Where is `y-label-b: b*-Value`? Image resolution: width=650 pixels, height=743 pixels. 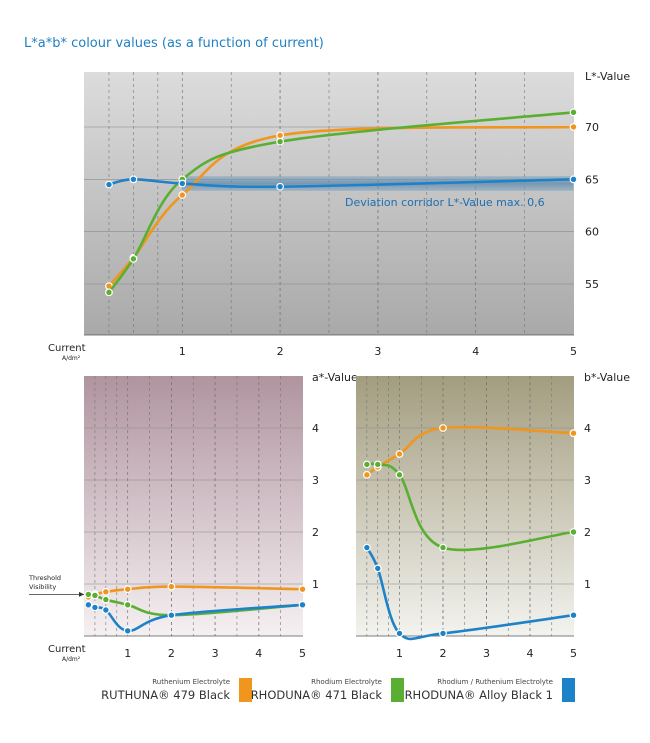 y-label-b: b*-Value is located at coordinates (607, 377).